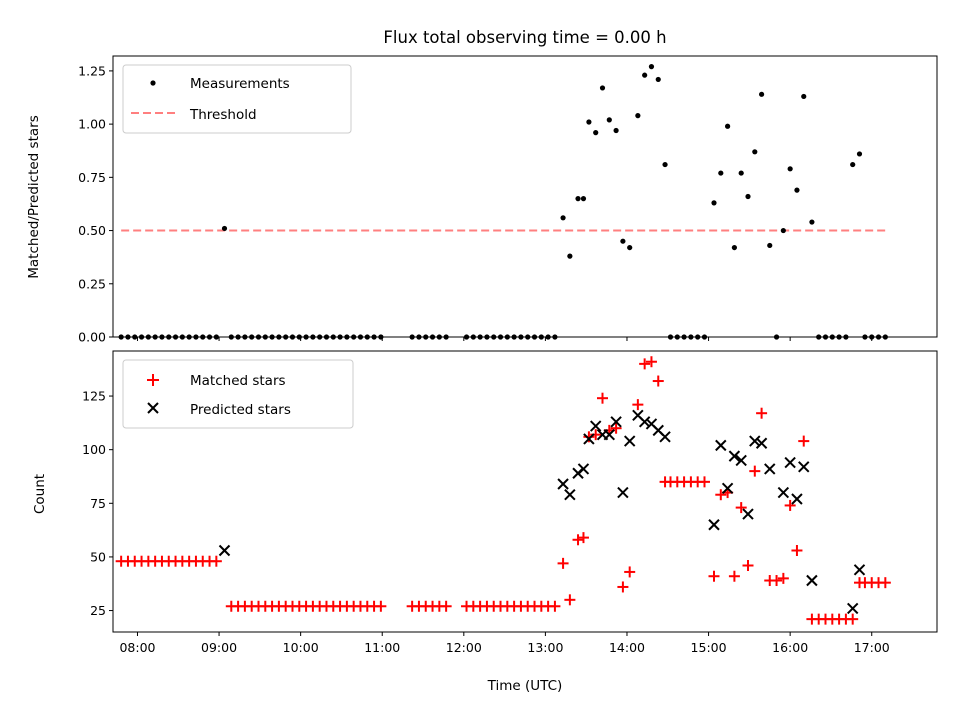  I want to click on x-tick-label: 17:00, so click(872, 647).